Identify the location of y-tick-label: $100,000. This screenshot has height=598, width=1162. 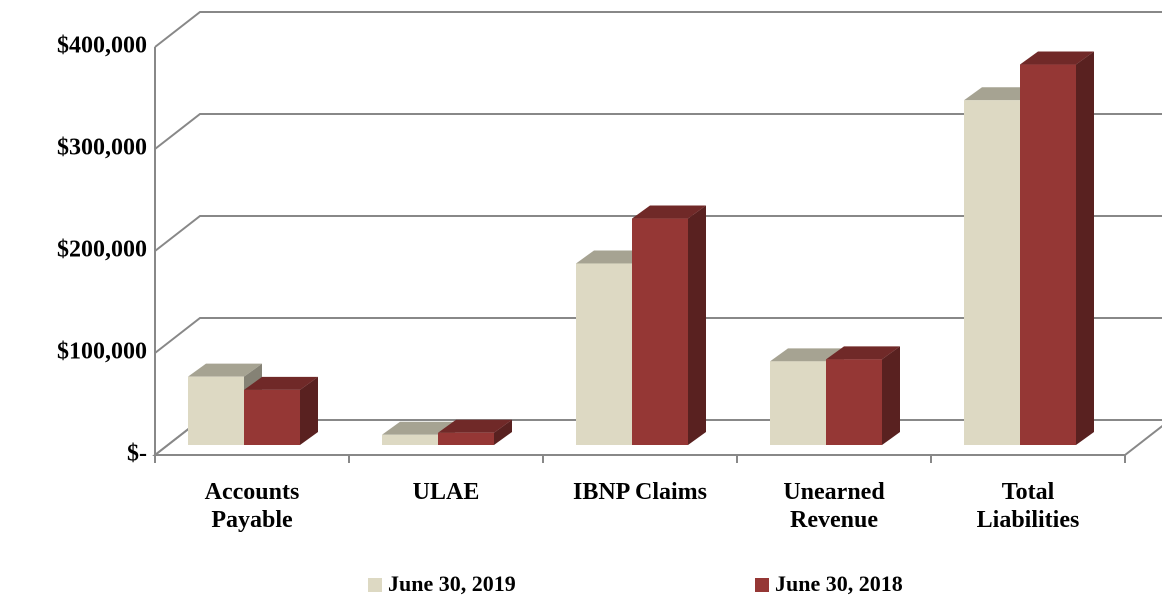
(102, 352).